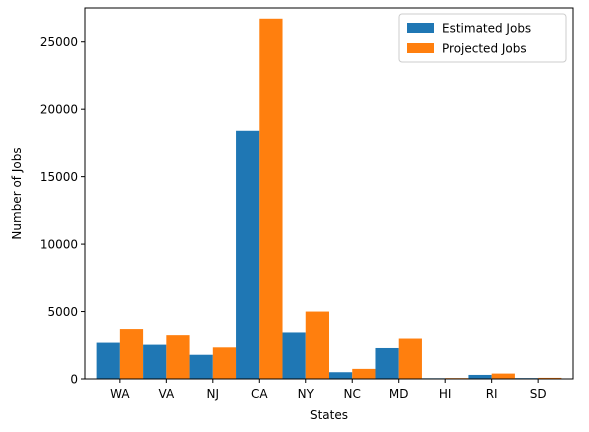 The image size is (589, 432). Describe the element at coordinates (248, 254) in the screenshot. I see `bar-estimated-jobs-ca` at that location.